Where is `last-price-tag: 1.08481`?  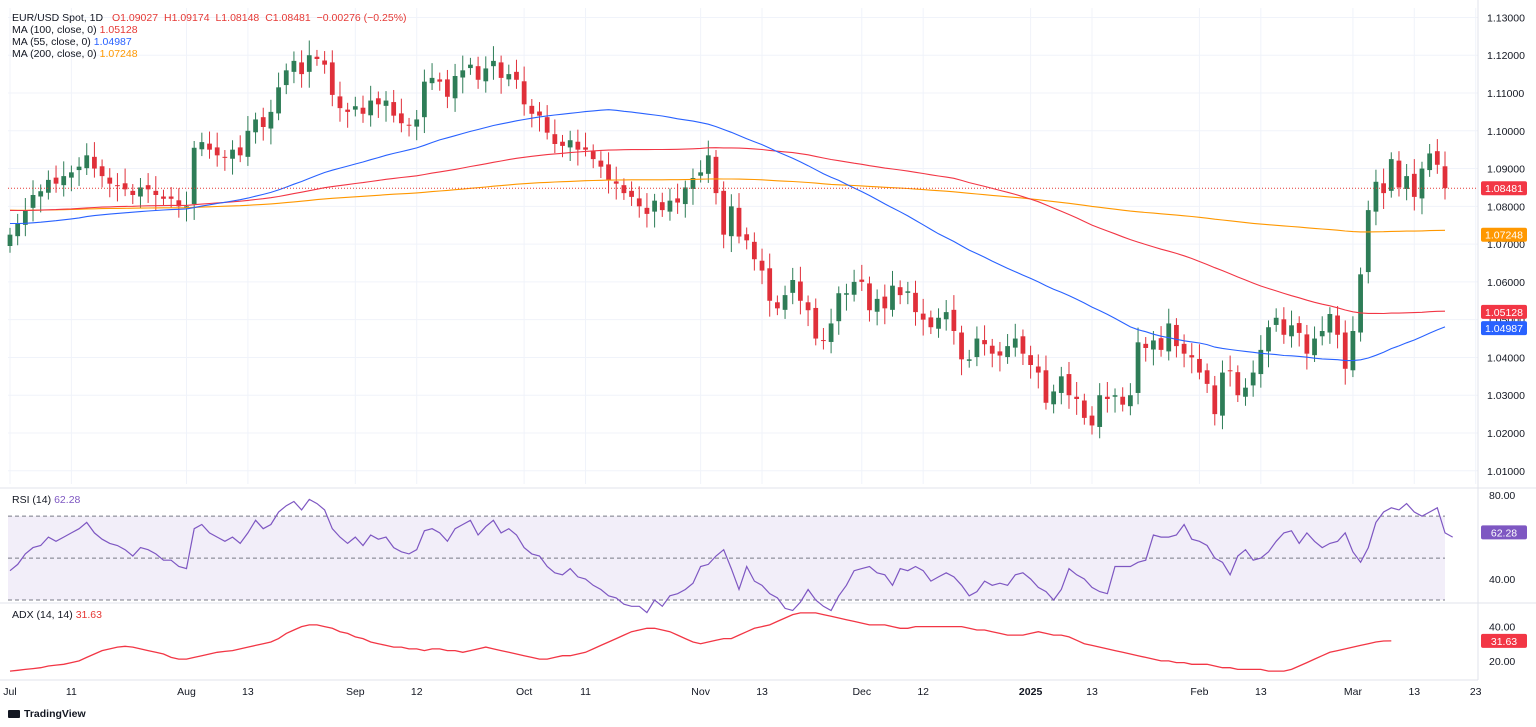
last-price-tag: 1.08481 is located at coordinates (1504, 189).